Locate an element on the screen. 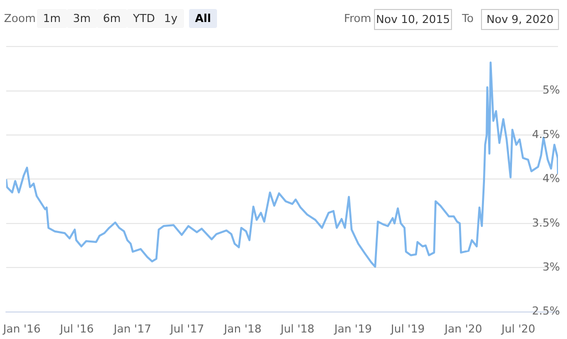  text: 1m is located at coordinates (52, 18).